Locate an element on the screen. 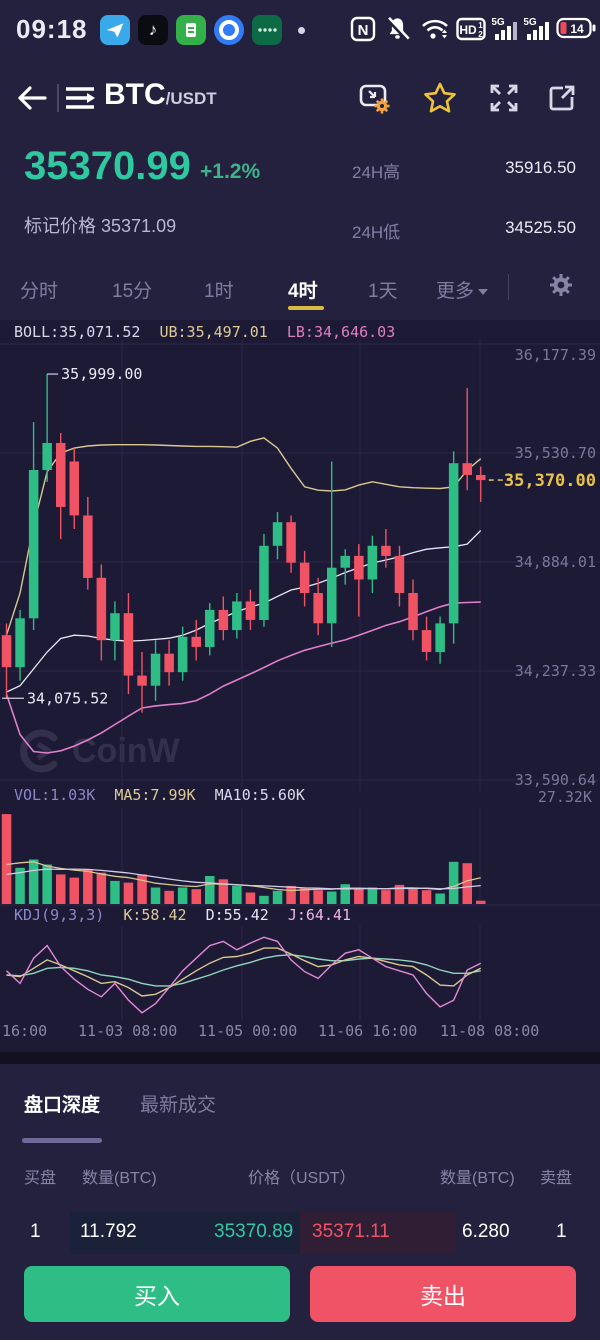 The image size is (600, 1340). col-bid-qty: 数量(BTC) is located at coordinates (119, 1178).